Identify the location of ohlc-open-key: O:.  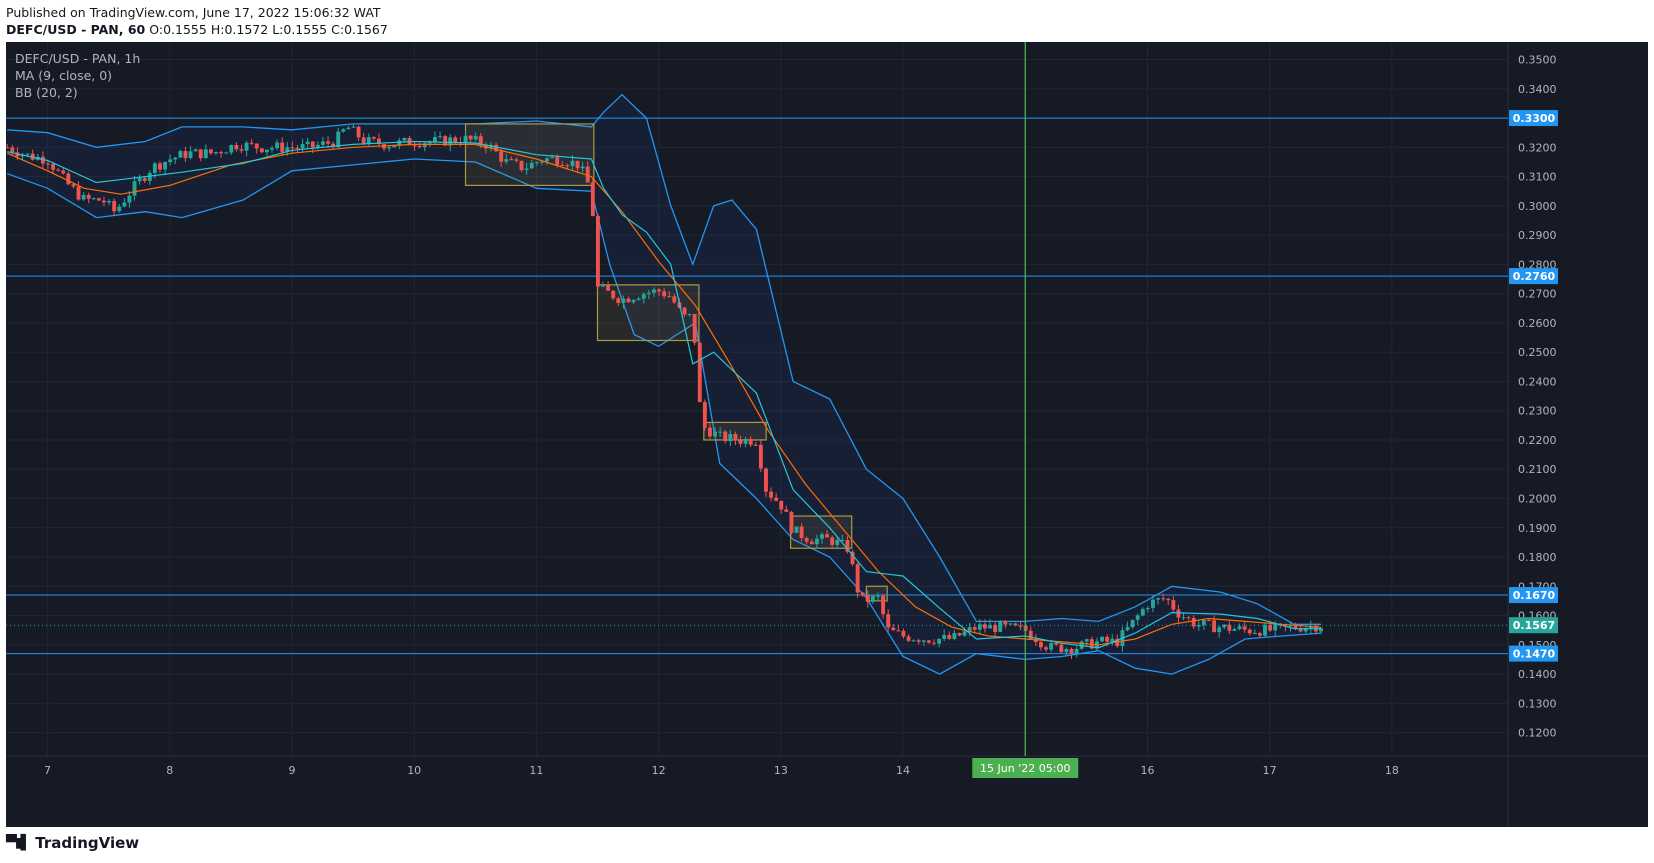
(156, 29).